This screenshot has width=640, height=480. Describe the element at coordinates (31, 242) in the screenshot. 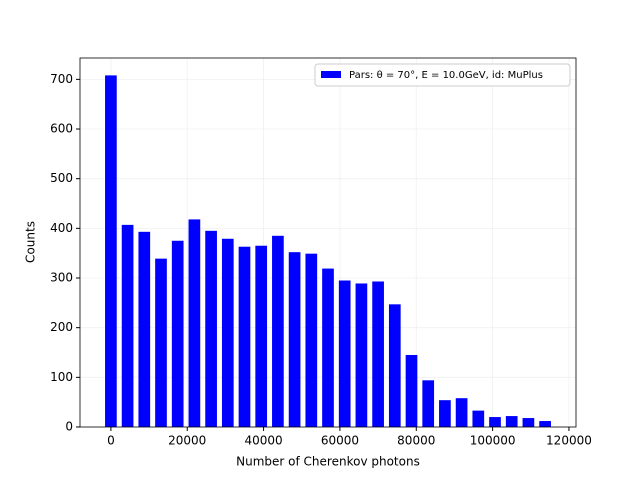

I see `y-axis-label: Counts` at that location.